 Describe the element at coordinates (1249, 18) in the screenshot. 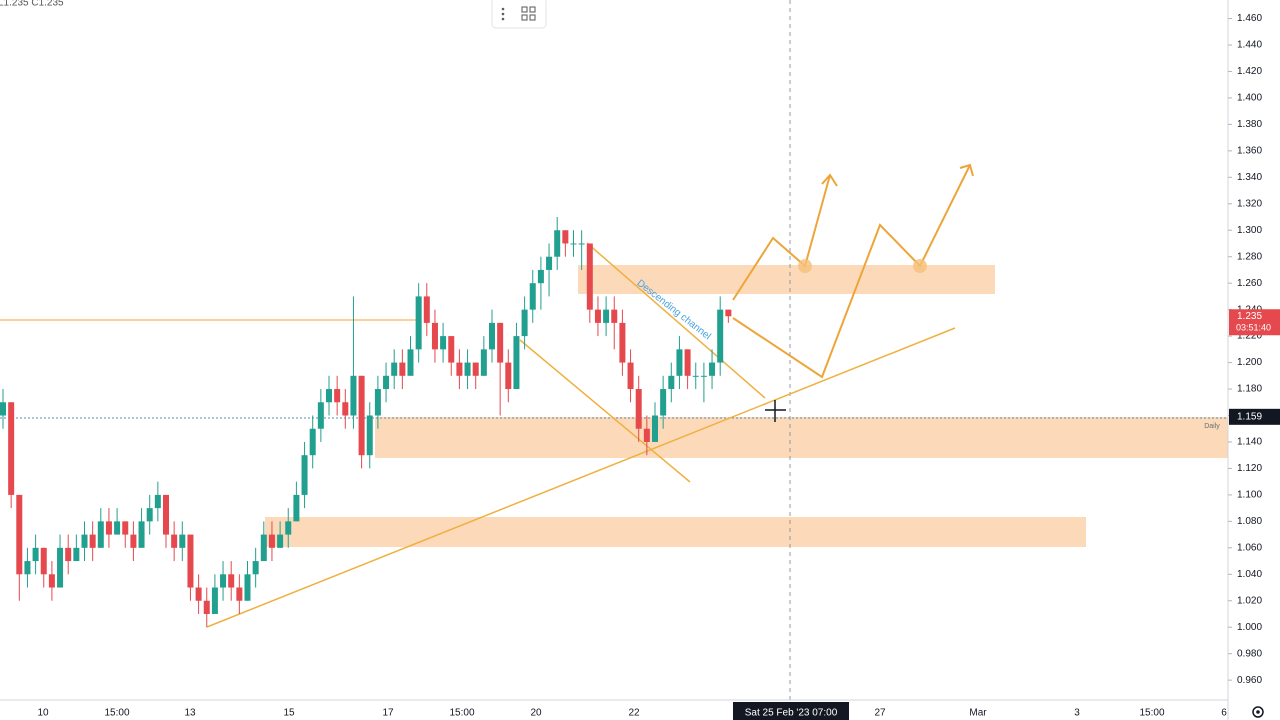

I see `y-tick-label: 1.460` at that location.